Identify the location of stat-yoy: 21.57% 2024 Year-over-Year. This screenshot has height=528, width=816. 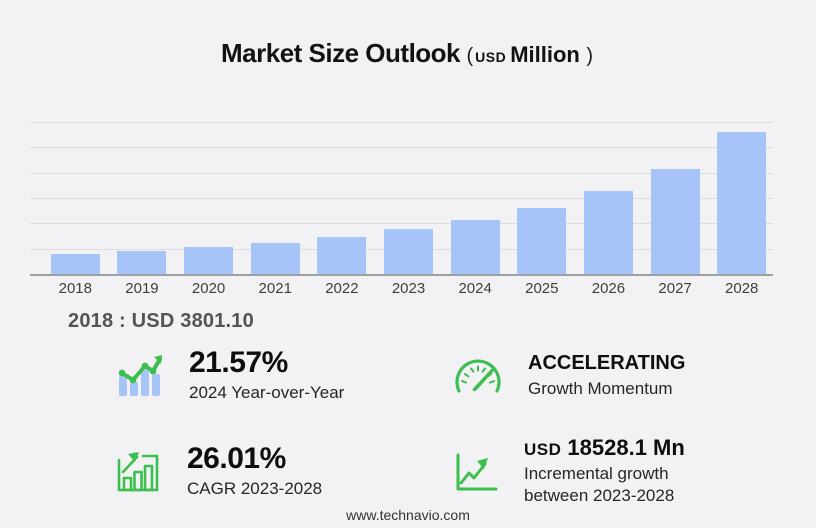
(204, 375).